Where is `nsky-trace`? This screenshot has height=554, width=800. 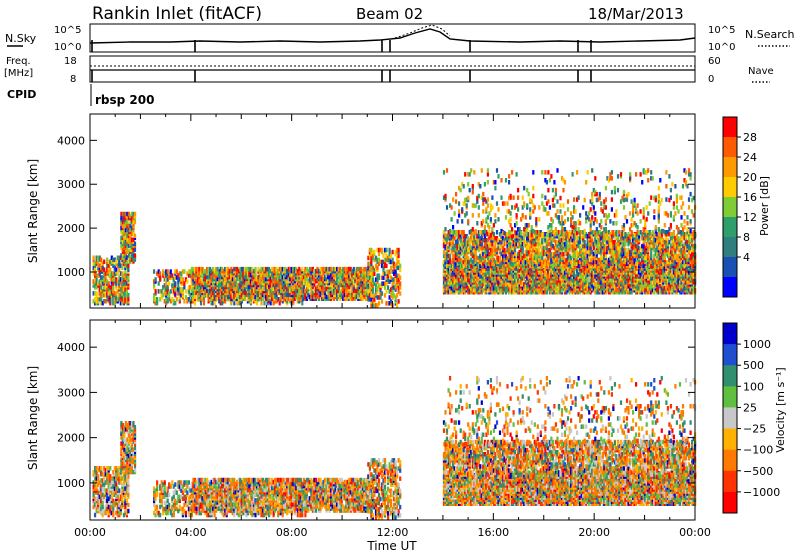 nsky-trace is located at coordinates (392, 36).